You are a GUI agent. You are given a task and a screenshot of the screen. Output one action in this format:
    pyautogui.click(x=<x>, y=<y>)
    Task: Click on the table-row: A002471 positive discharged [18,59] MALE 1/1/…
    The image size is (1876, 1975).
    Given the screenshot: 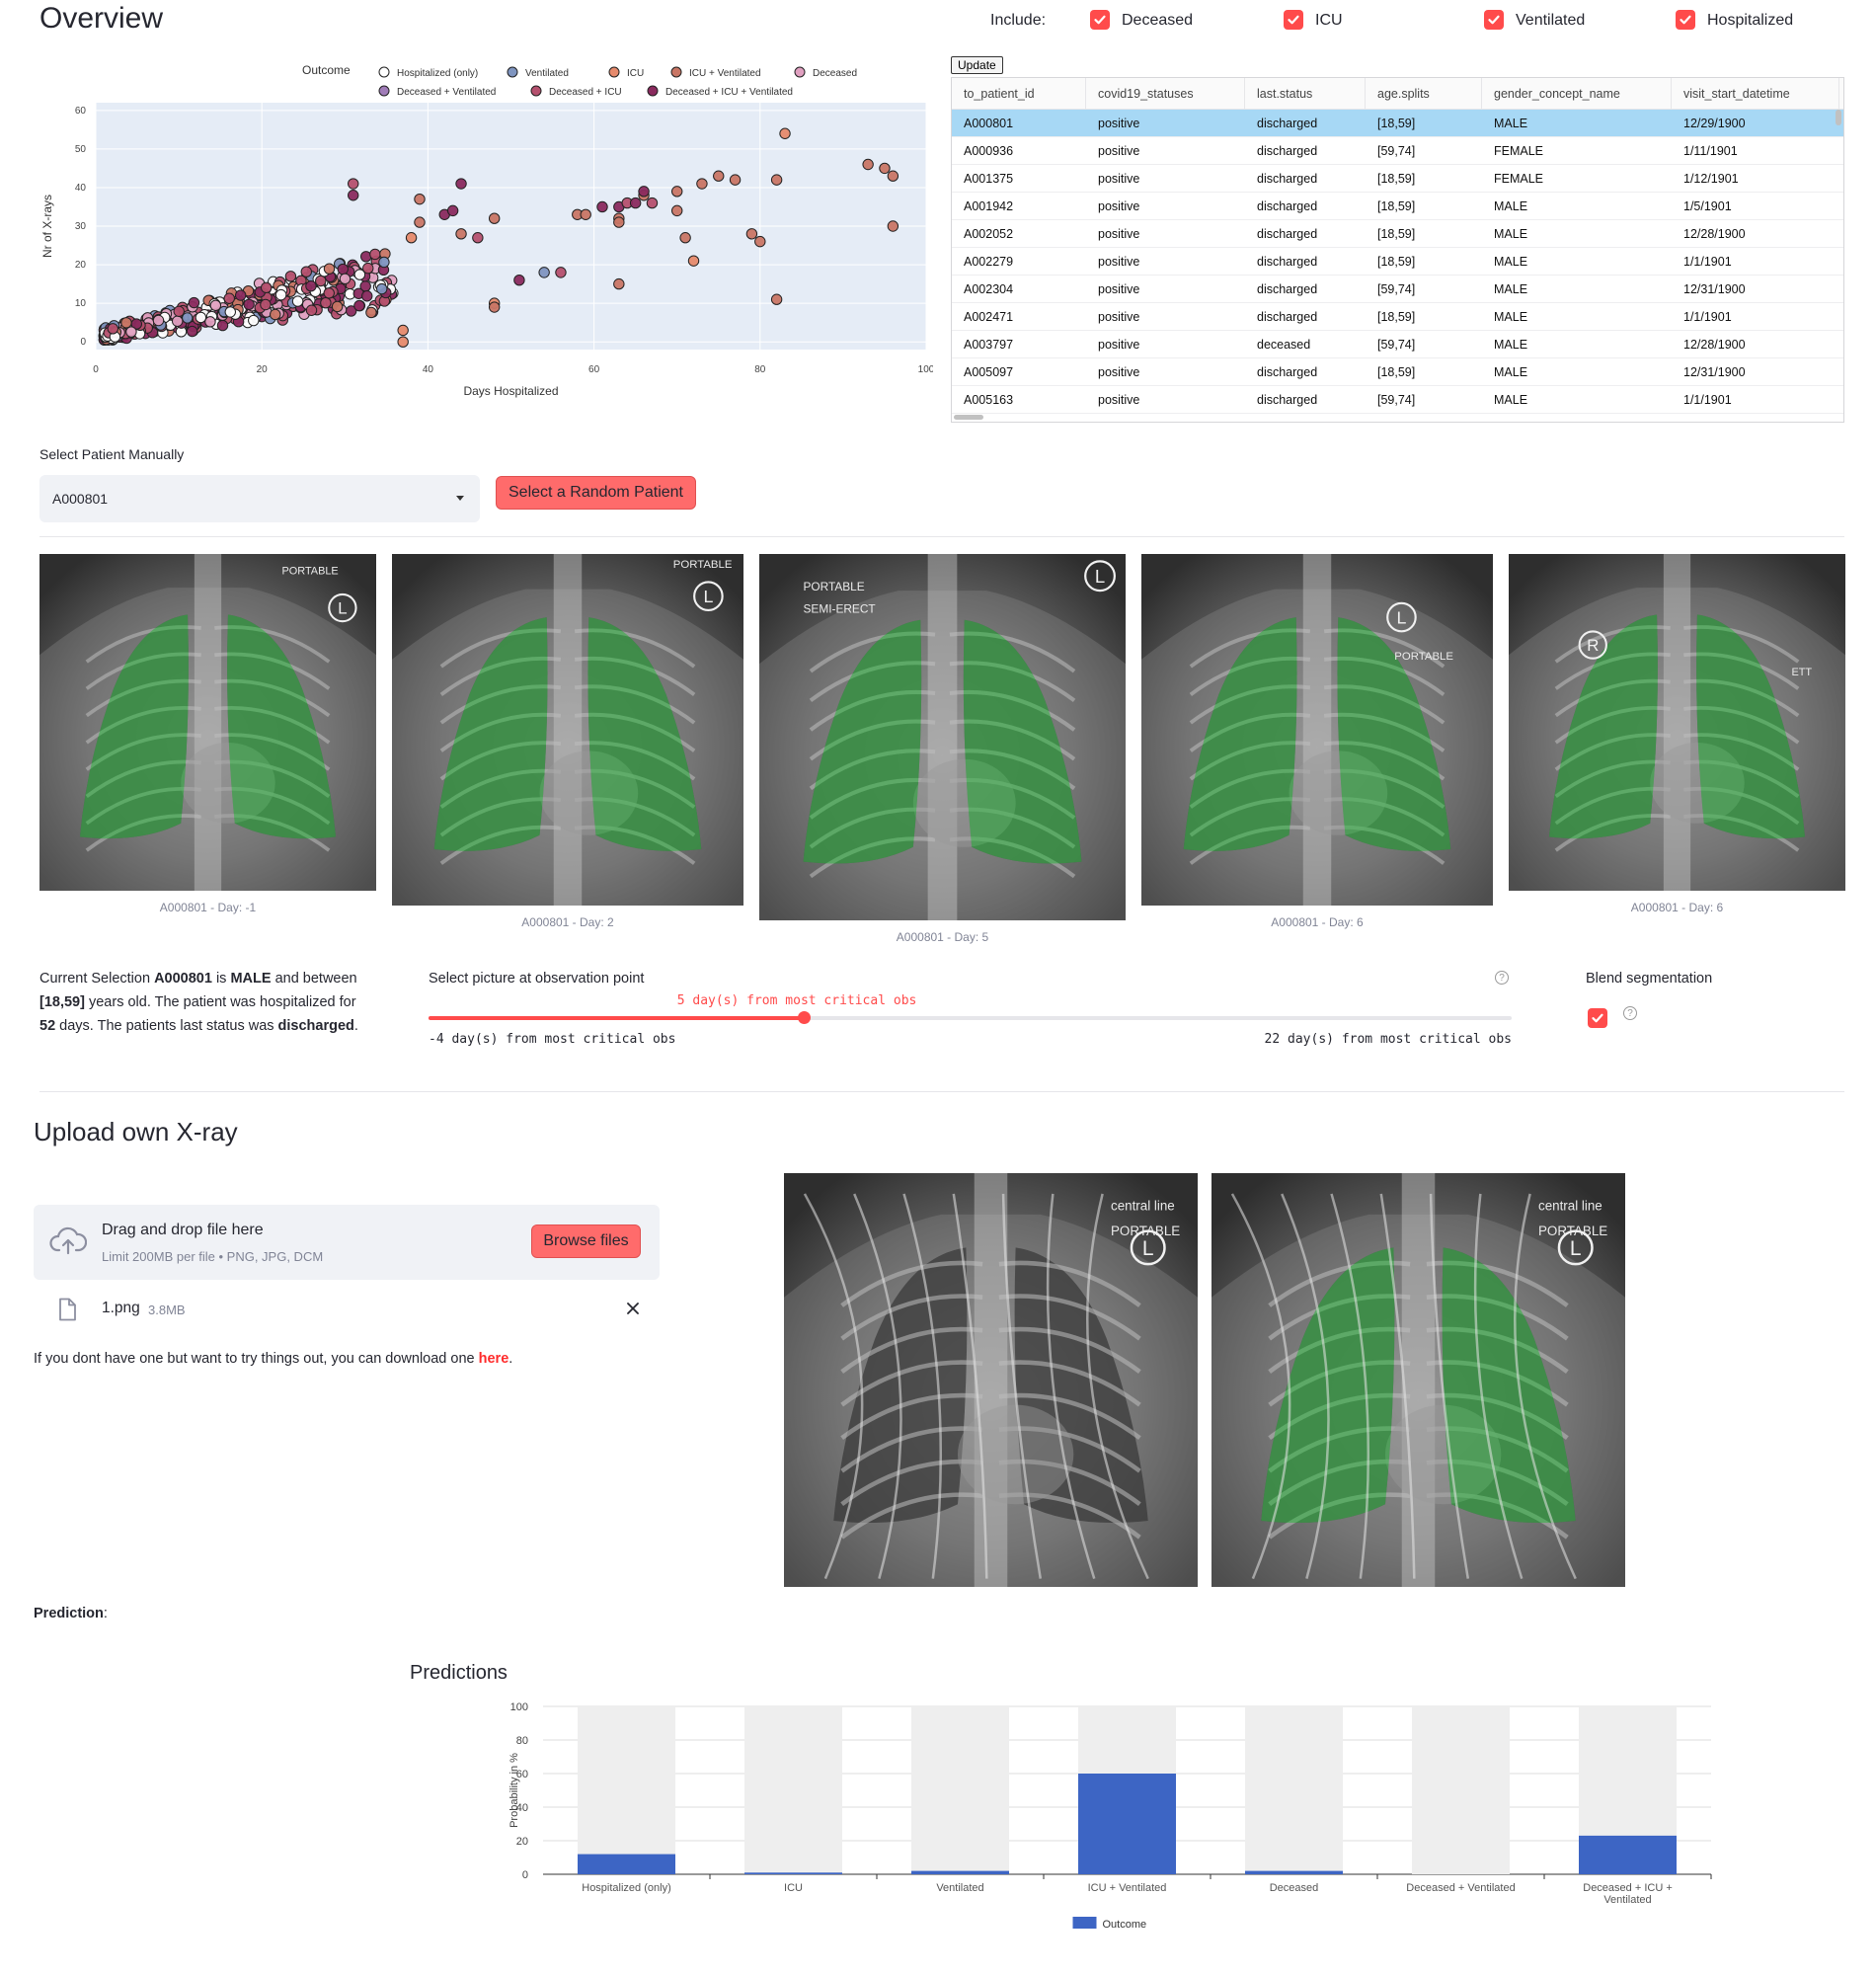 What is the action you would take?
    pyautogui.click(x=1397, y=317)
    